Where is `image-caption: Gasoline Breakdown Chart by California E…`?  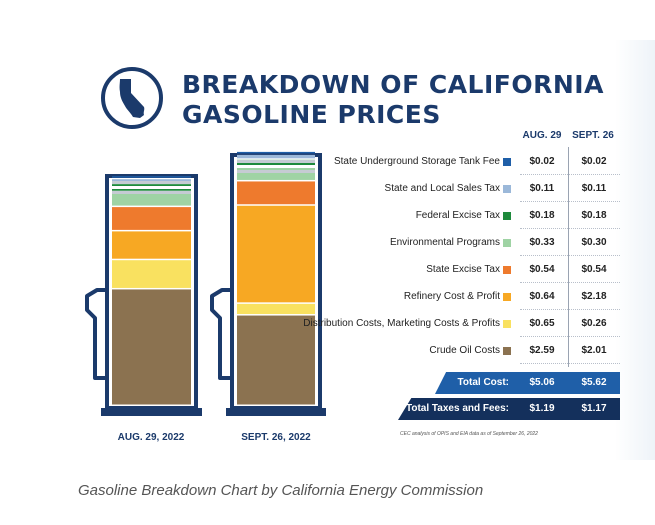 image-caption: Gasoline Breakdown Chart by California E… is located at coordinates (281, 490).